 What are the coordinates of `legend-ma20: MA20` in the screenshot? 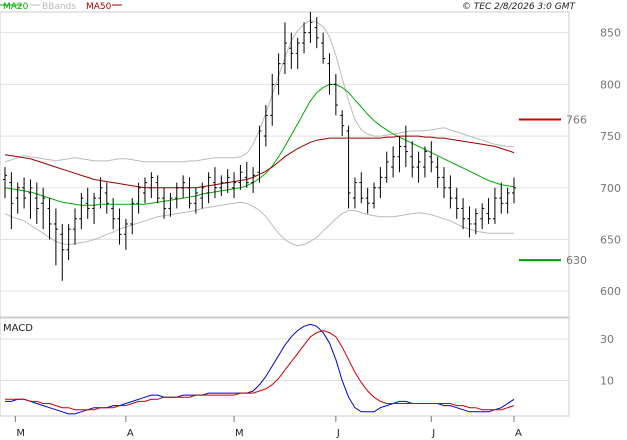 It's located at (16, 7).